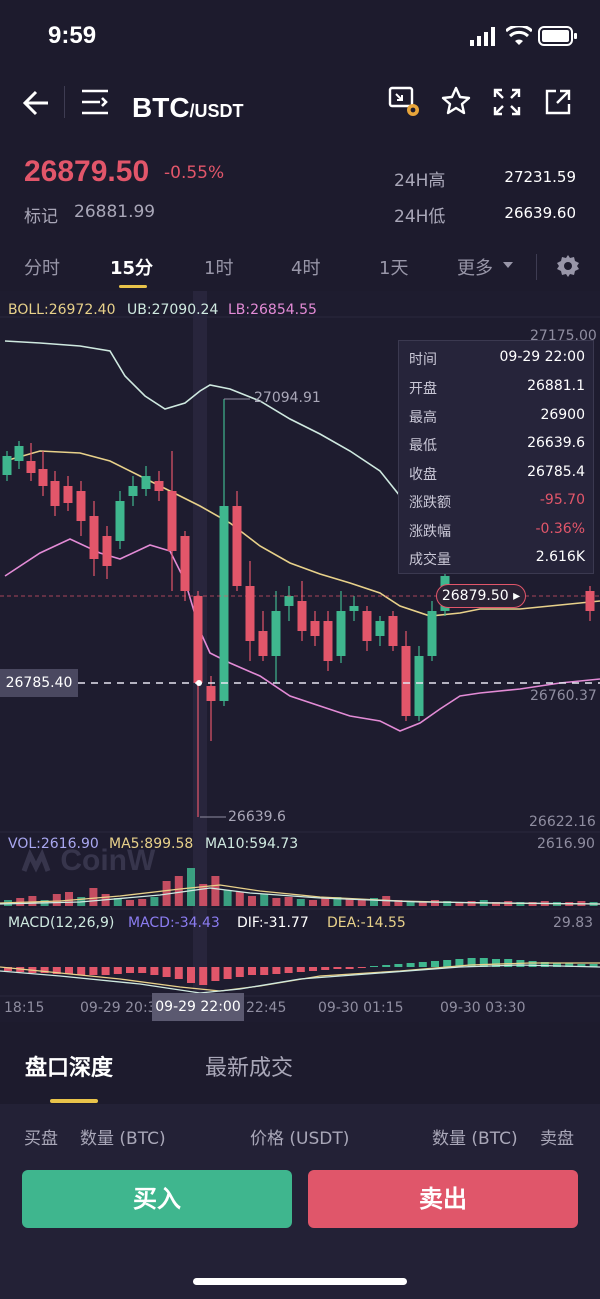  What do you see at coordinates (41, 217) in the screenshot?
I see `mark-price-label: 标记` at bounding box center [41, 217].